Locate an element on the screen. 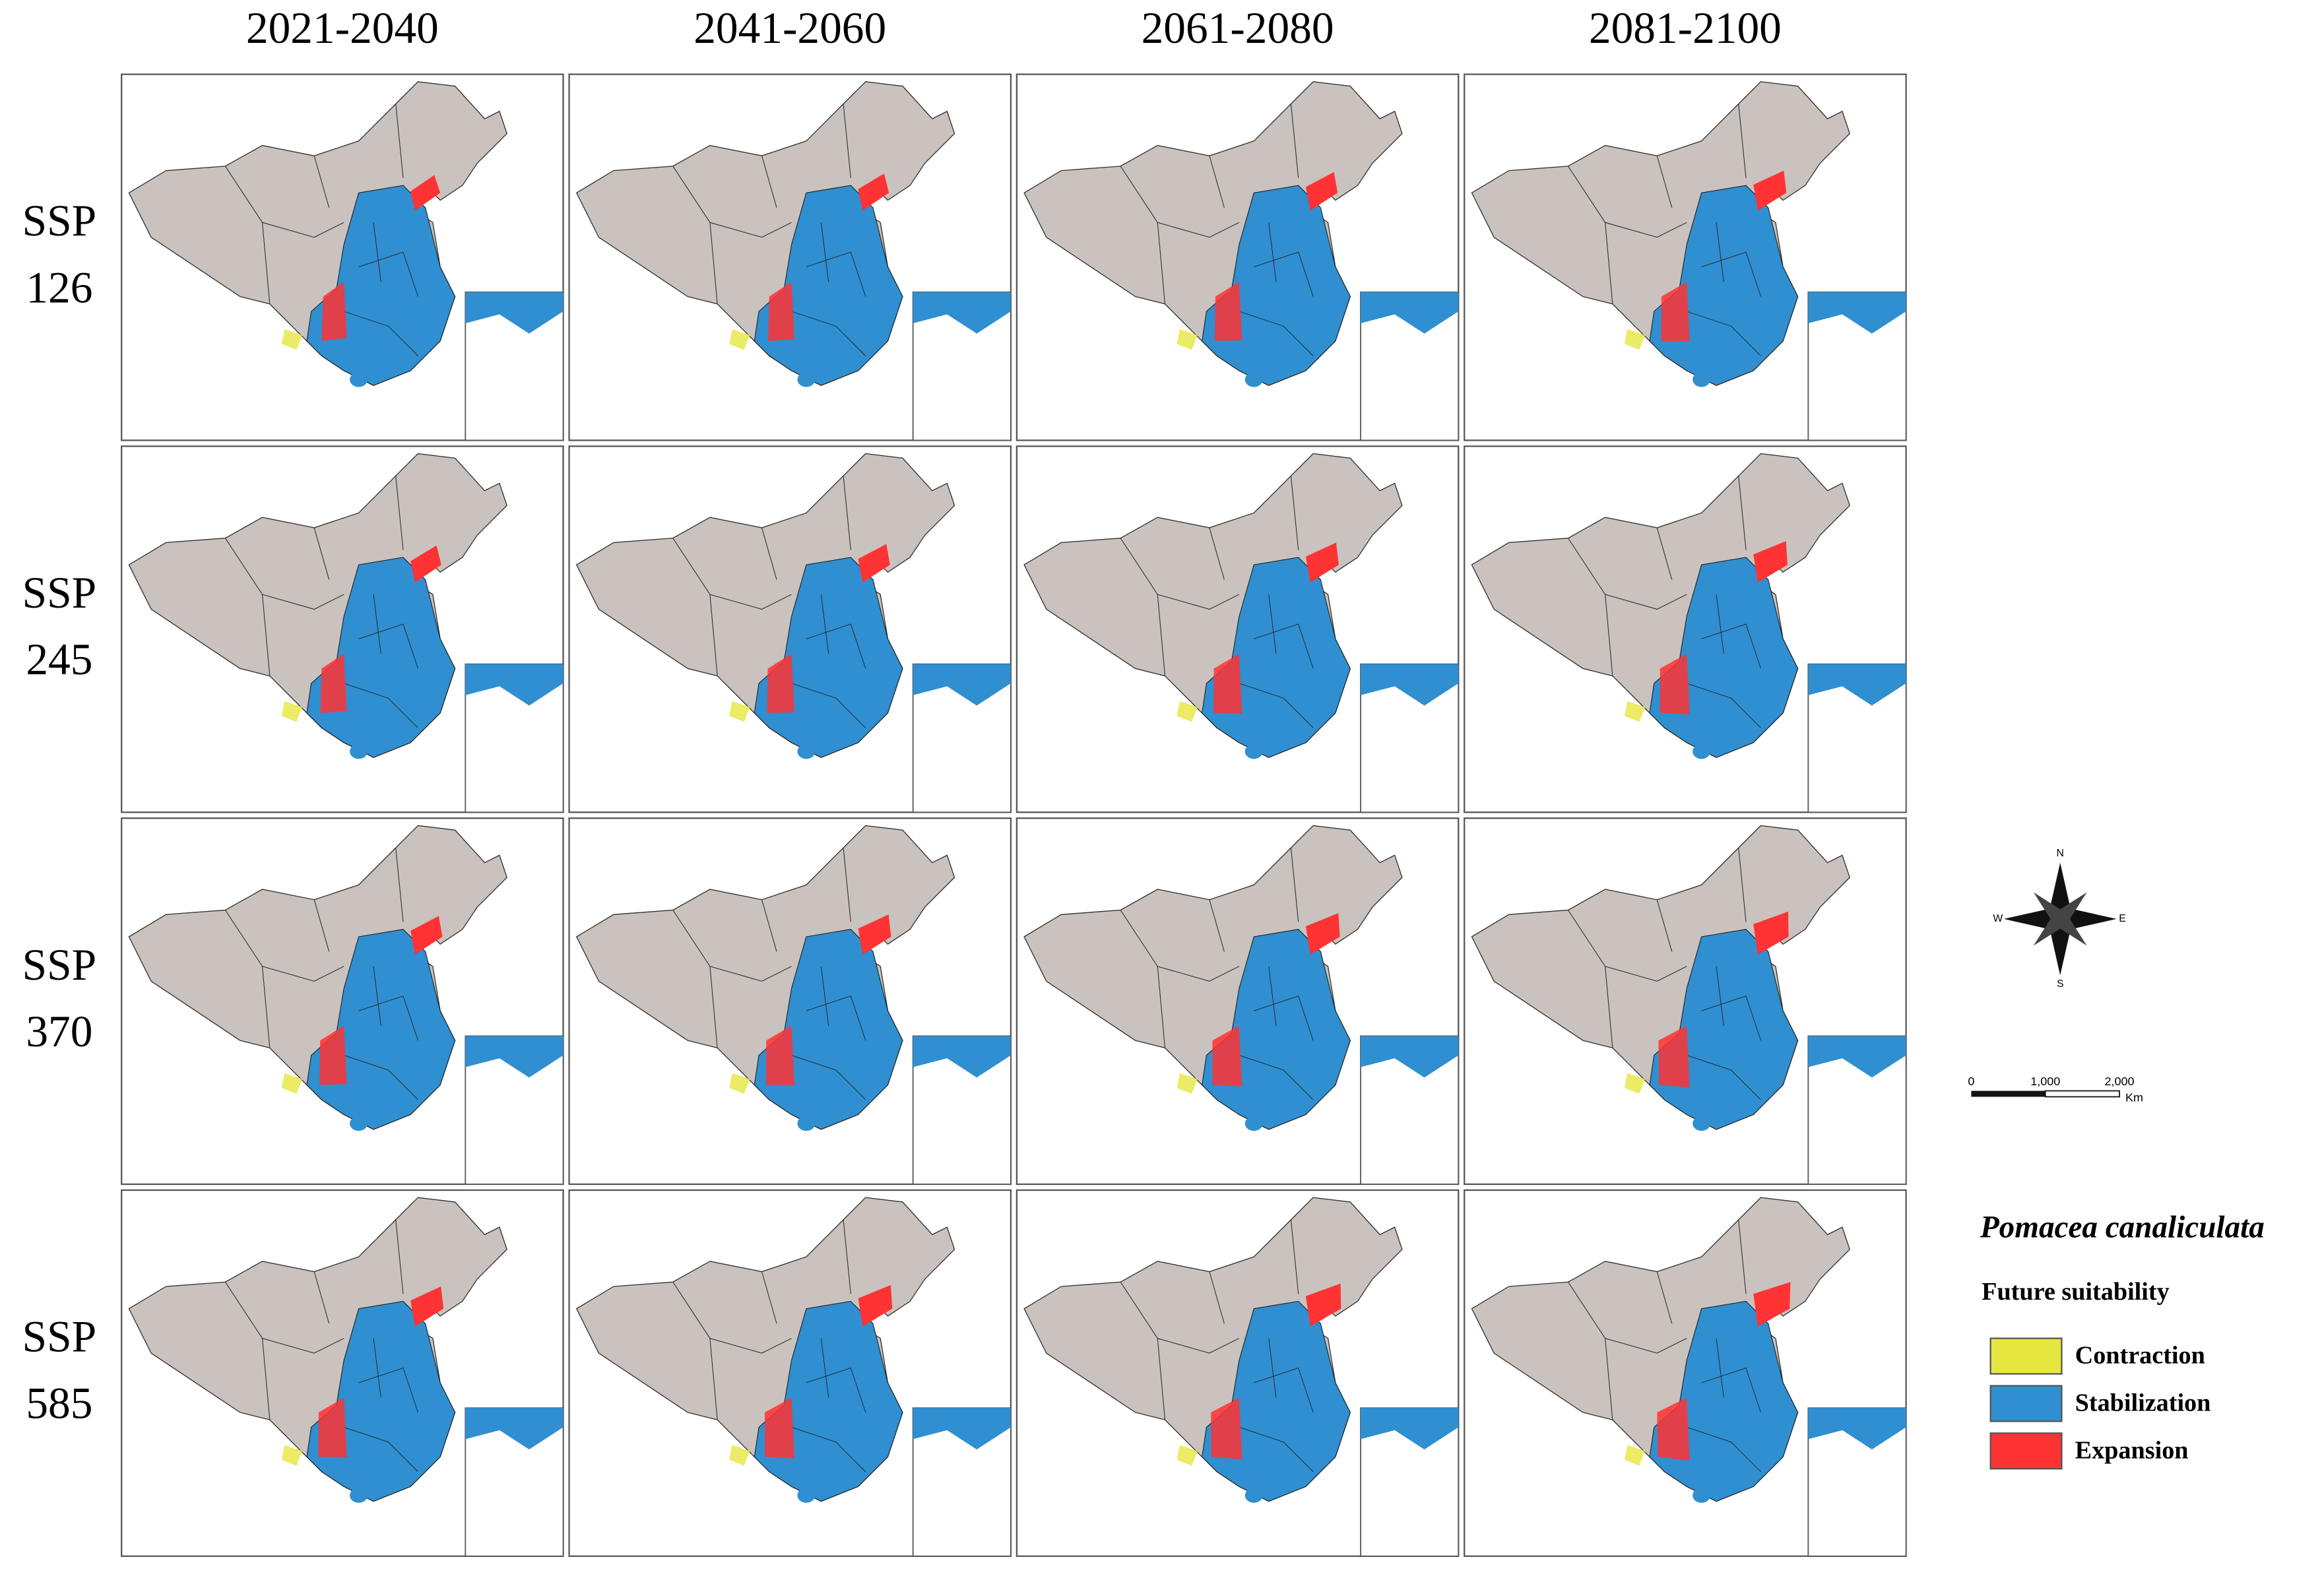  compass-label: W is located at coordinates (1998, 918).